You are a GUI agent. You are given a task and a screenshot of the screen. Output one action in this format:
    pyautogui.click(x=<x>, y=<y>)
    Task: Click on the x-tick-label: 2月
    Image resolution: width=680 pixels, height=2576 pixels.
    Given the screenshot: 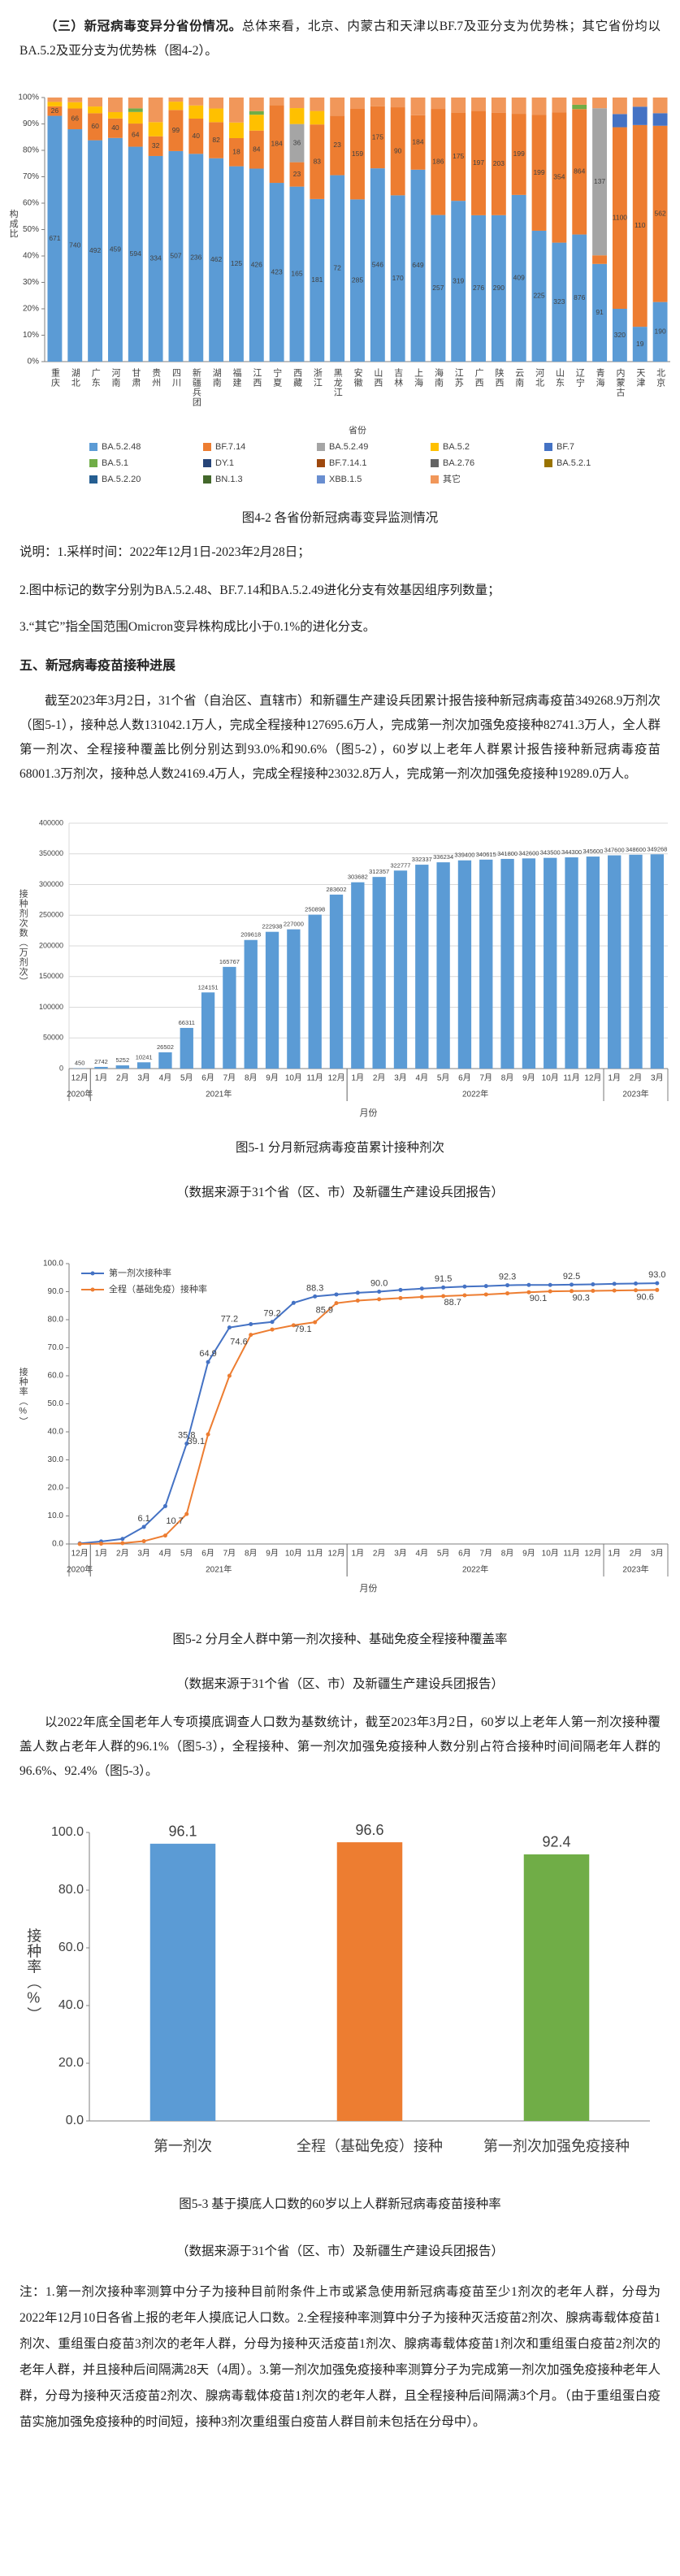 What is the action you would take?
    pyautogui.click(x=379, y=1554)
    